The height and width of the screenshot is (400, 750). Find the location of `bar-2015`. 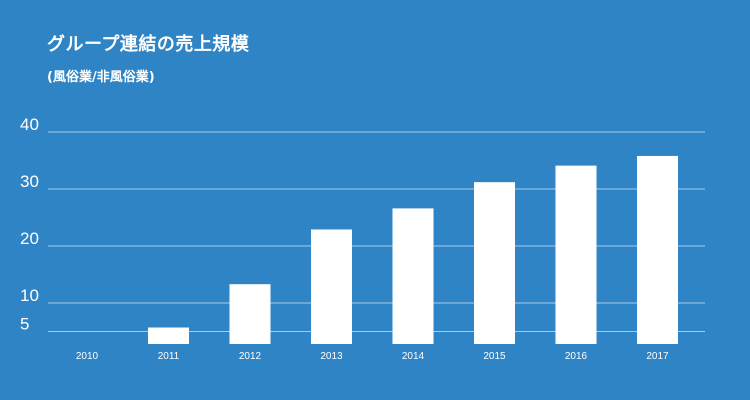

bar-2015 is located at coordinates (494, 263).